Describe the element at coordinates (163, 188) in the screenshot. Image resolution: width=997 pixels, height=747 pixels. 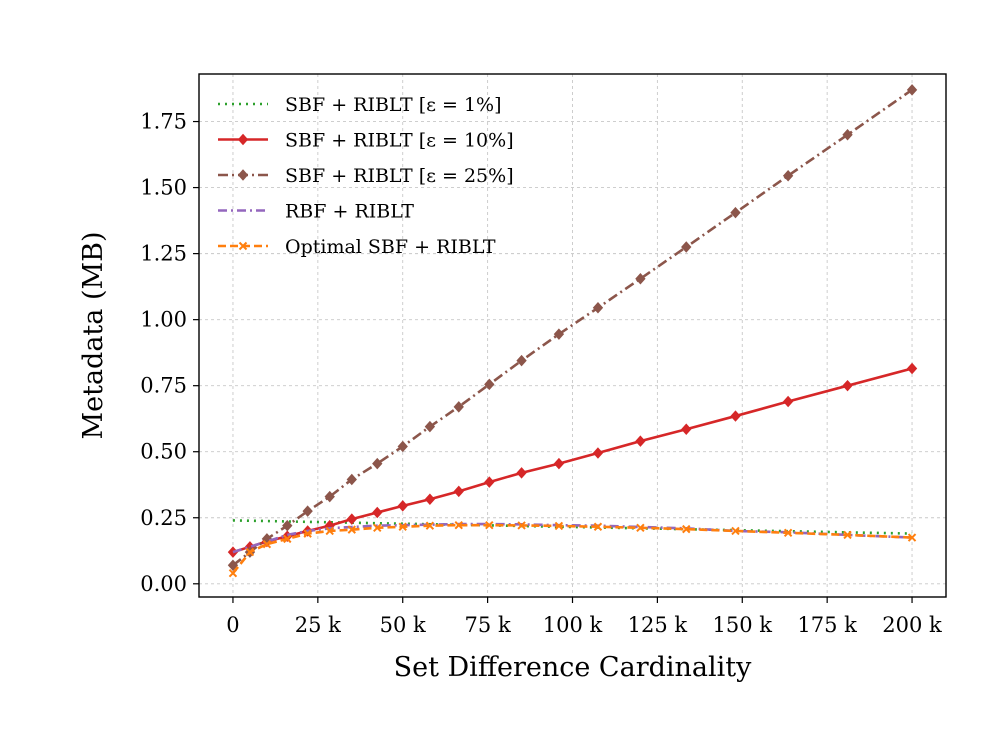
I see `y-tick-label: 1.50` at that location.